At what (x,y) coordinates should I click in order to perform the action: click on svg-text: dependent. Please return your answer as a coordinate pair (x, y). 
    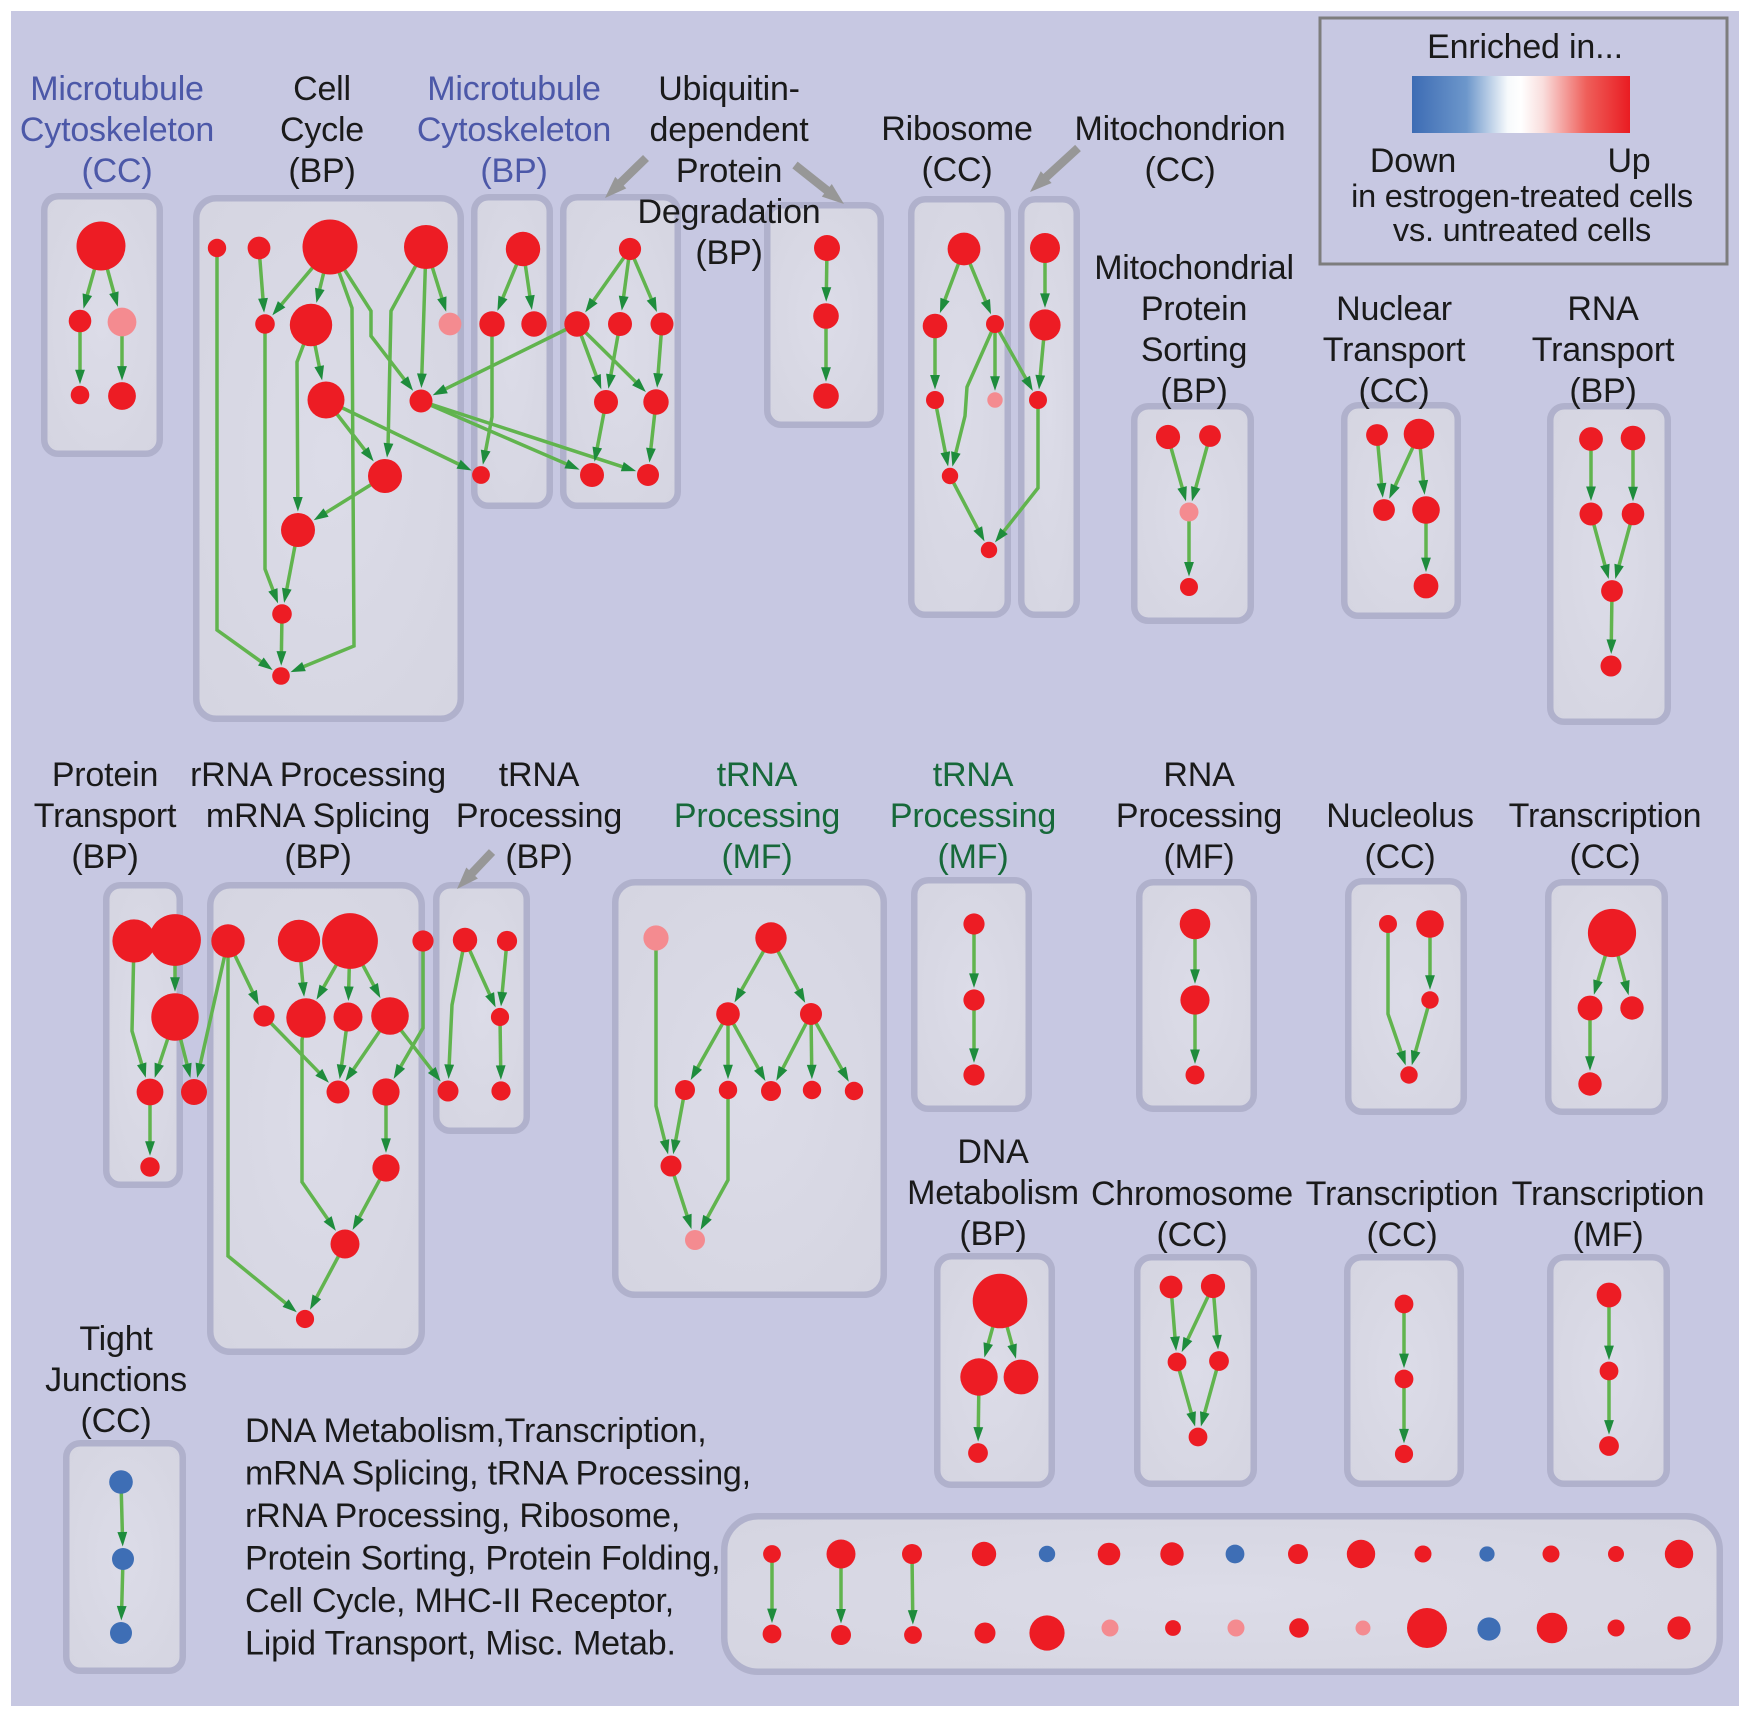
    Looking at the image, I should click on (730, 130).